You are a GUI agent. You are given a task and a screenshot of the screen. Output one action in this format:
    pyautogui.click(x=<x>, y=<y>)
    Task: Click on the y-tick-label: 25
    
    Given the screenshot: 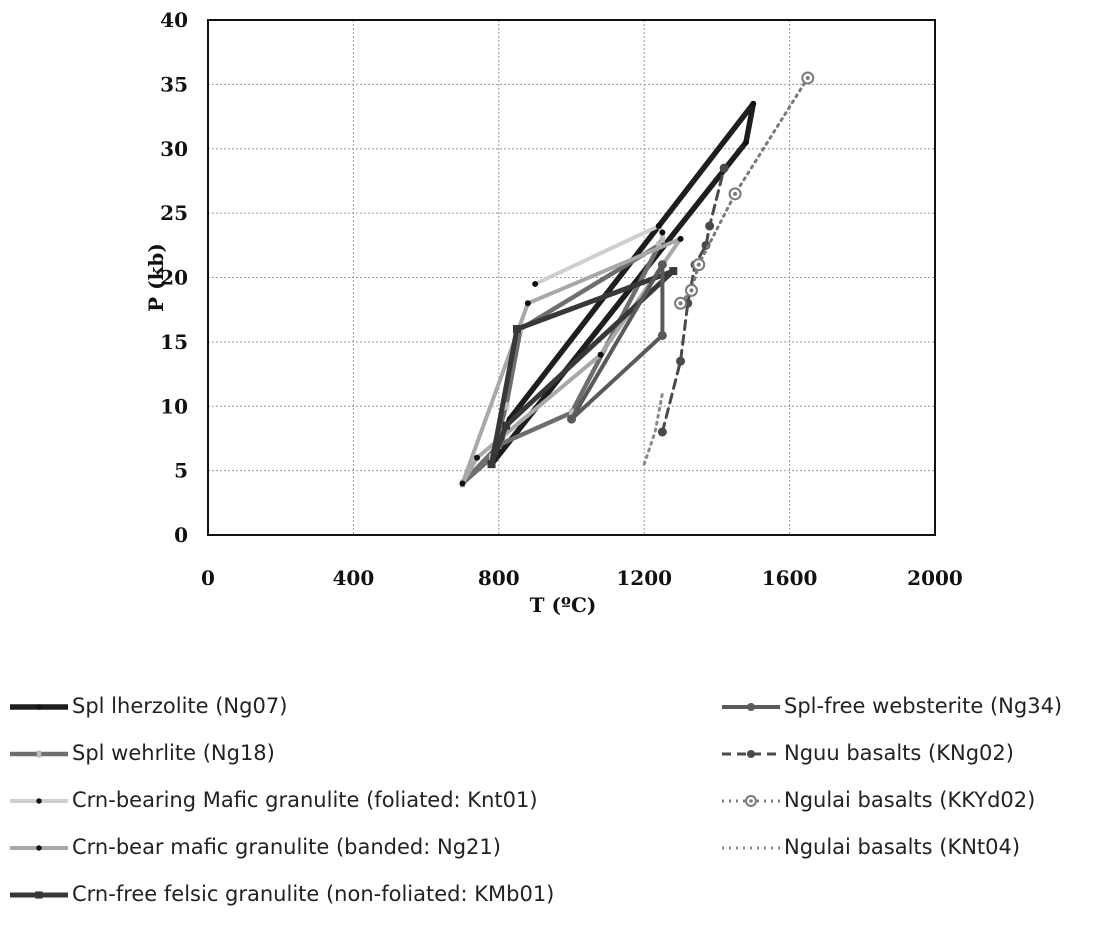 What is the action you would take?
    pyautogui.click(x=174, y=213)
    